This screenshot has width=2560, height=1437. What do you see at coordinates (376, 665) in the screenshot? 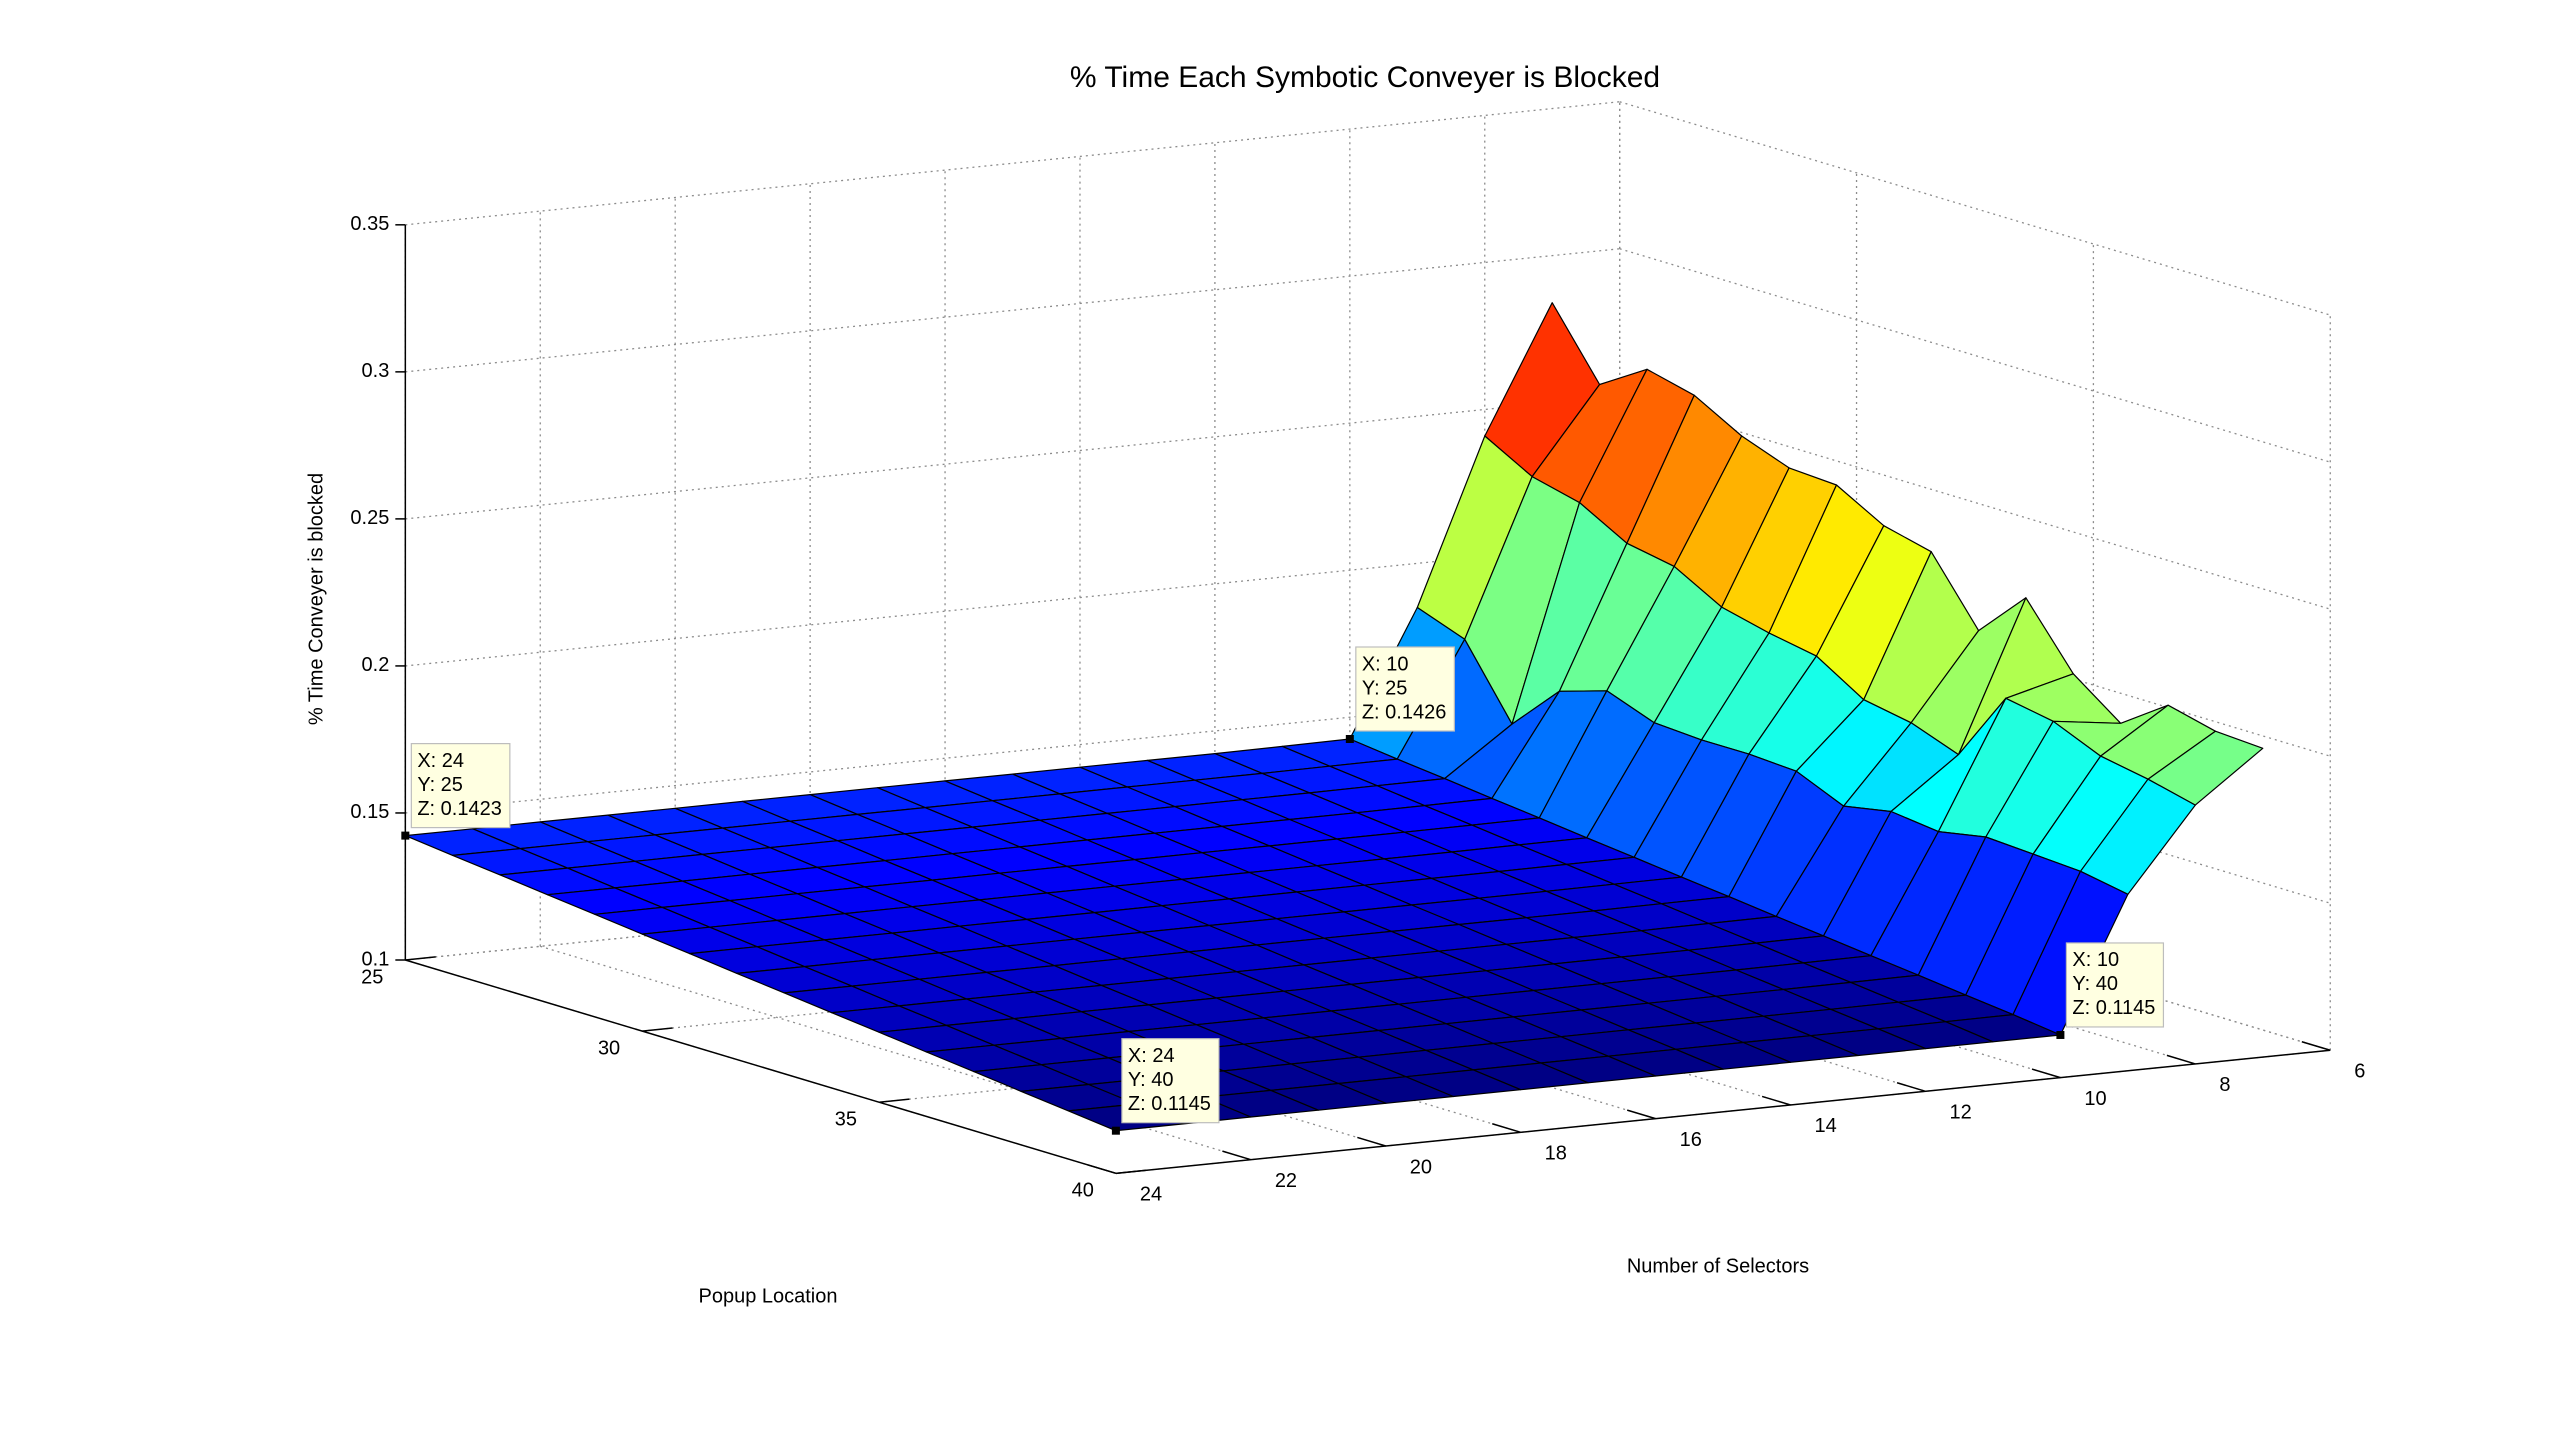
I see `z-tick-label: 0.2` at bounding box center [376, 665].